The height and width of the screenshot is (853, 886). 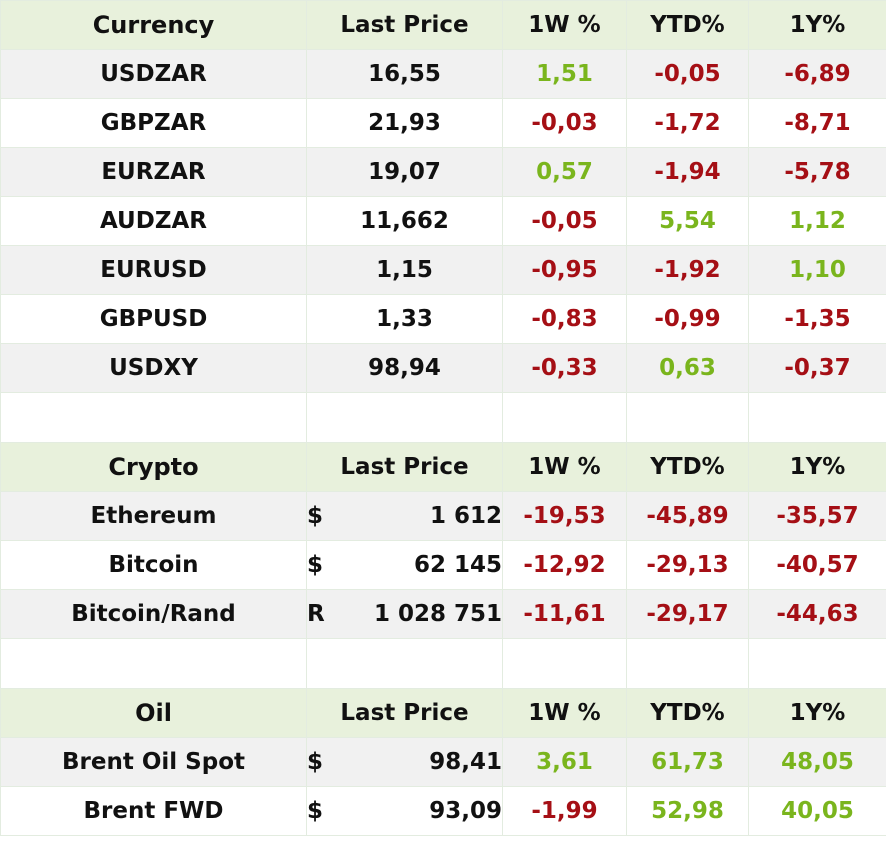 I want to click on crypto-1w-change: -11,61, so click(x=564, y=614).